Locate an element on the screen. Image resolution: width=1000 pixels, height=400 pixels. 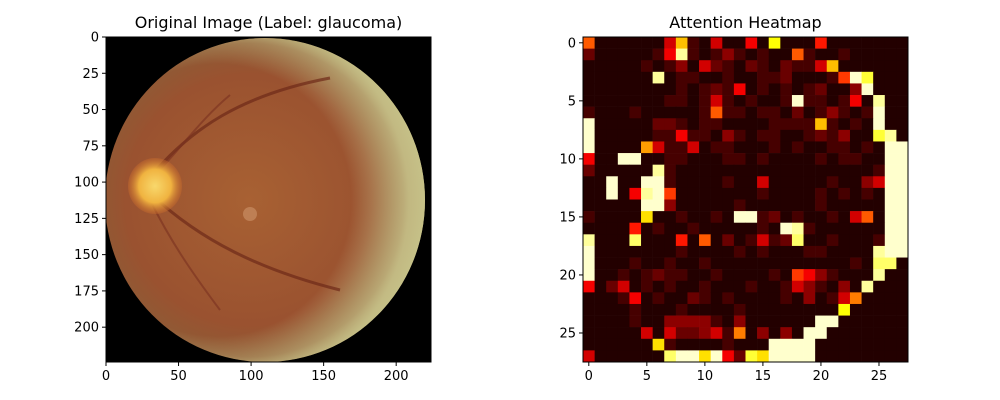
macula-spot is located at coordinates (250, 214).